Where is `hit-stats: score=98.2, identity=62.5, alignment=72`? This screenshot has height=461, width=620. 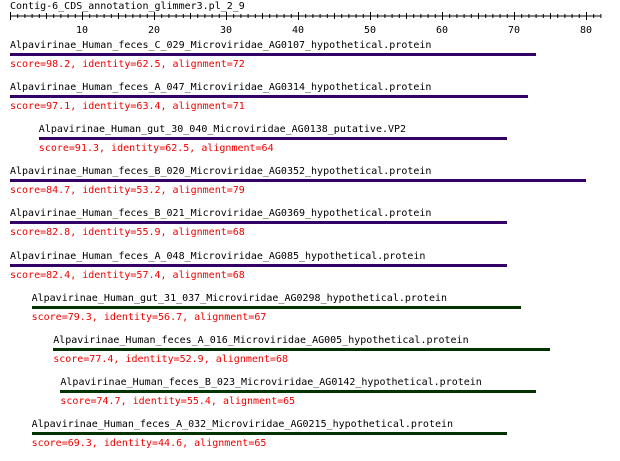 hit-stats: score=98.2, identity=62.5, alignment=72 is located at coordinates (127, 64).